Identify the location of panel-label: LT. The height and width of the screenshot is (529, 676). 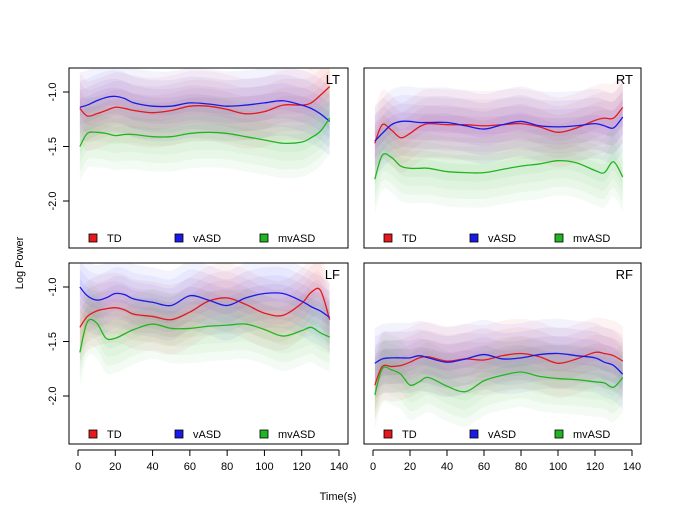
(333, 79).